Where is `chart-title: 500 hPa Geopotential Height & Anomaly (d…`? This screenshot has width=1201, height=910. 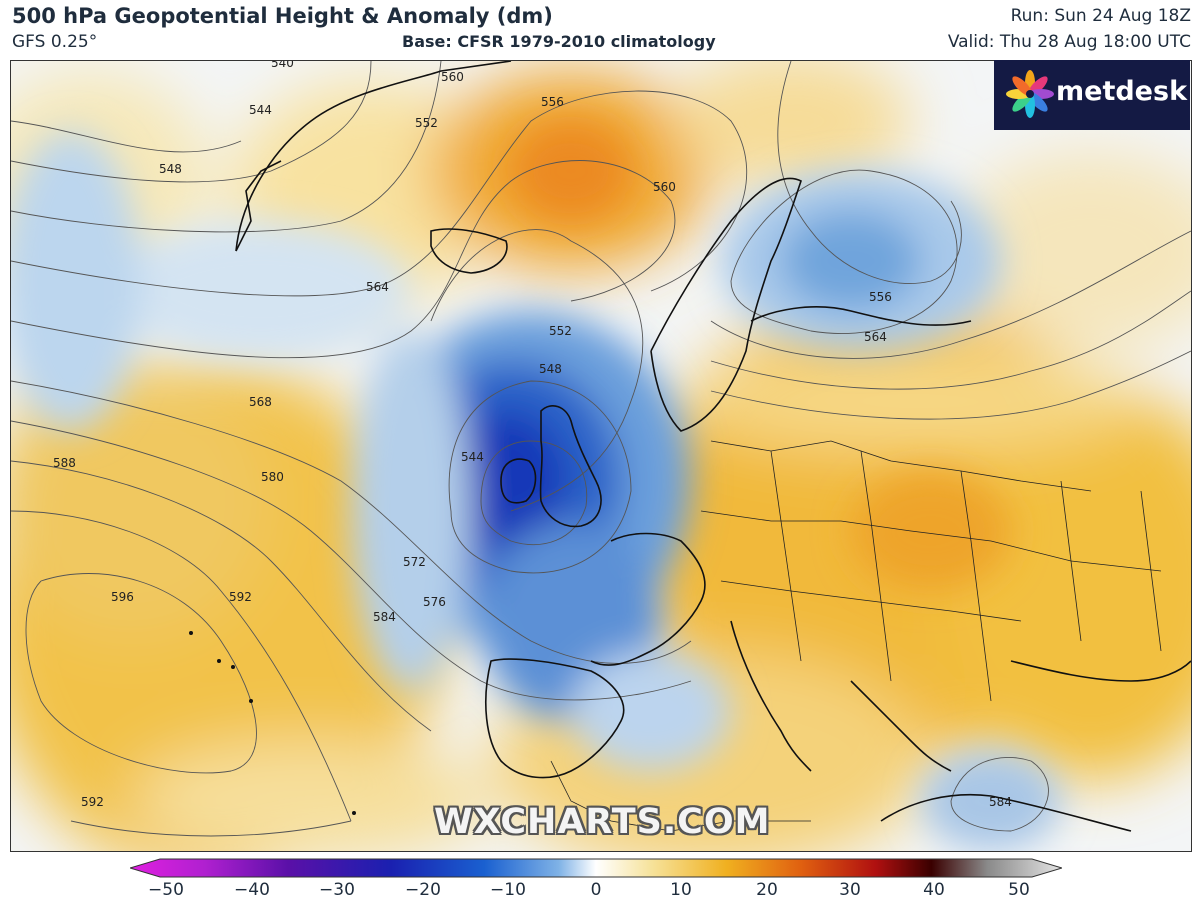 chart-title: 500 hPa Geopotential Height & Anomaly (d… is located at coordinates (282, 16).